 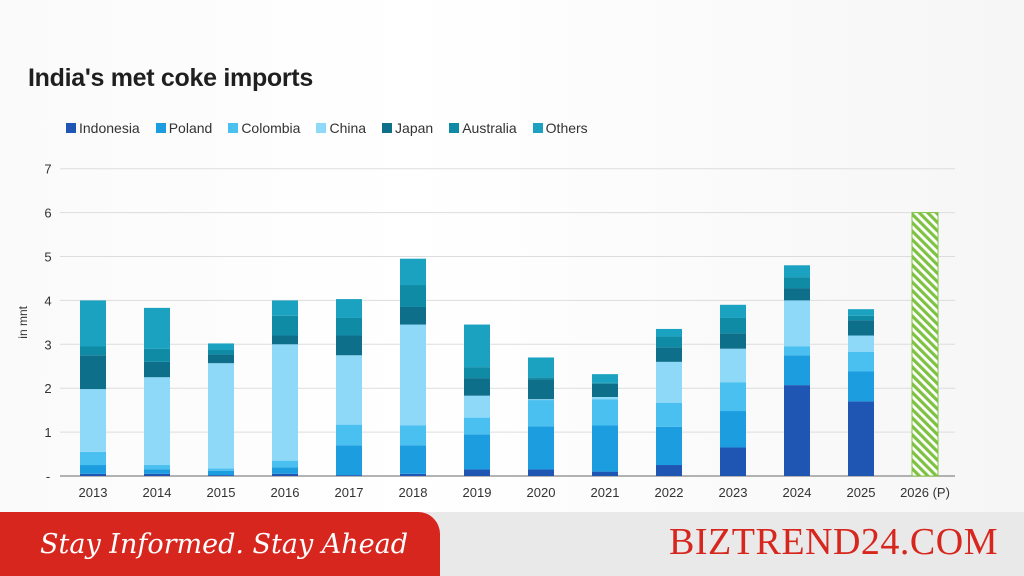 What do you see at coordinates (861, 328) in the screenshot?
I see `bar-segment-japan-2025` at bounding box center [861, 328].